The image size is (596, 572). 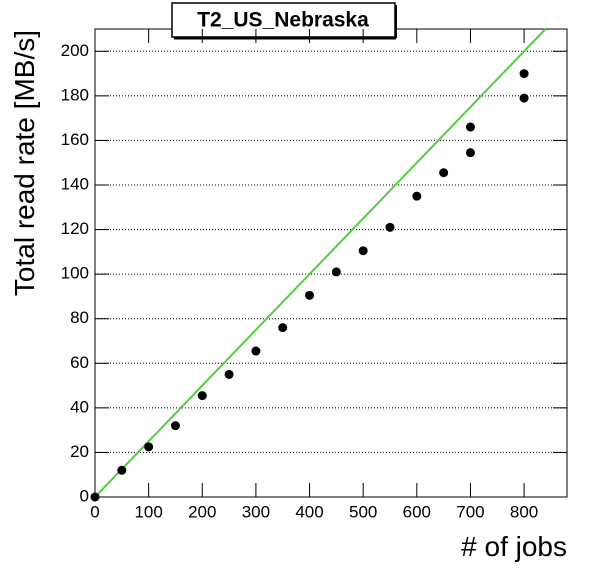 What do you see at coordinates (79, 317) in the screenshot?
I see `y-tick-label: 80` at bounding box center [79, 317].